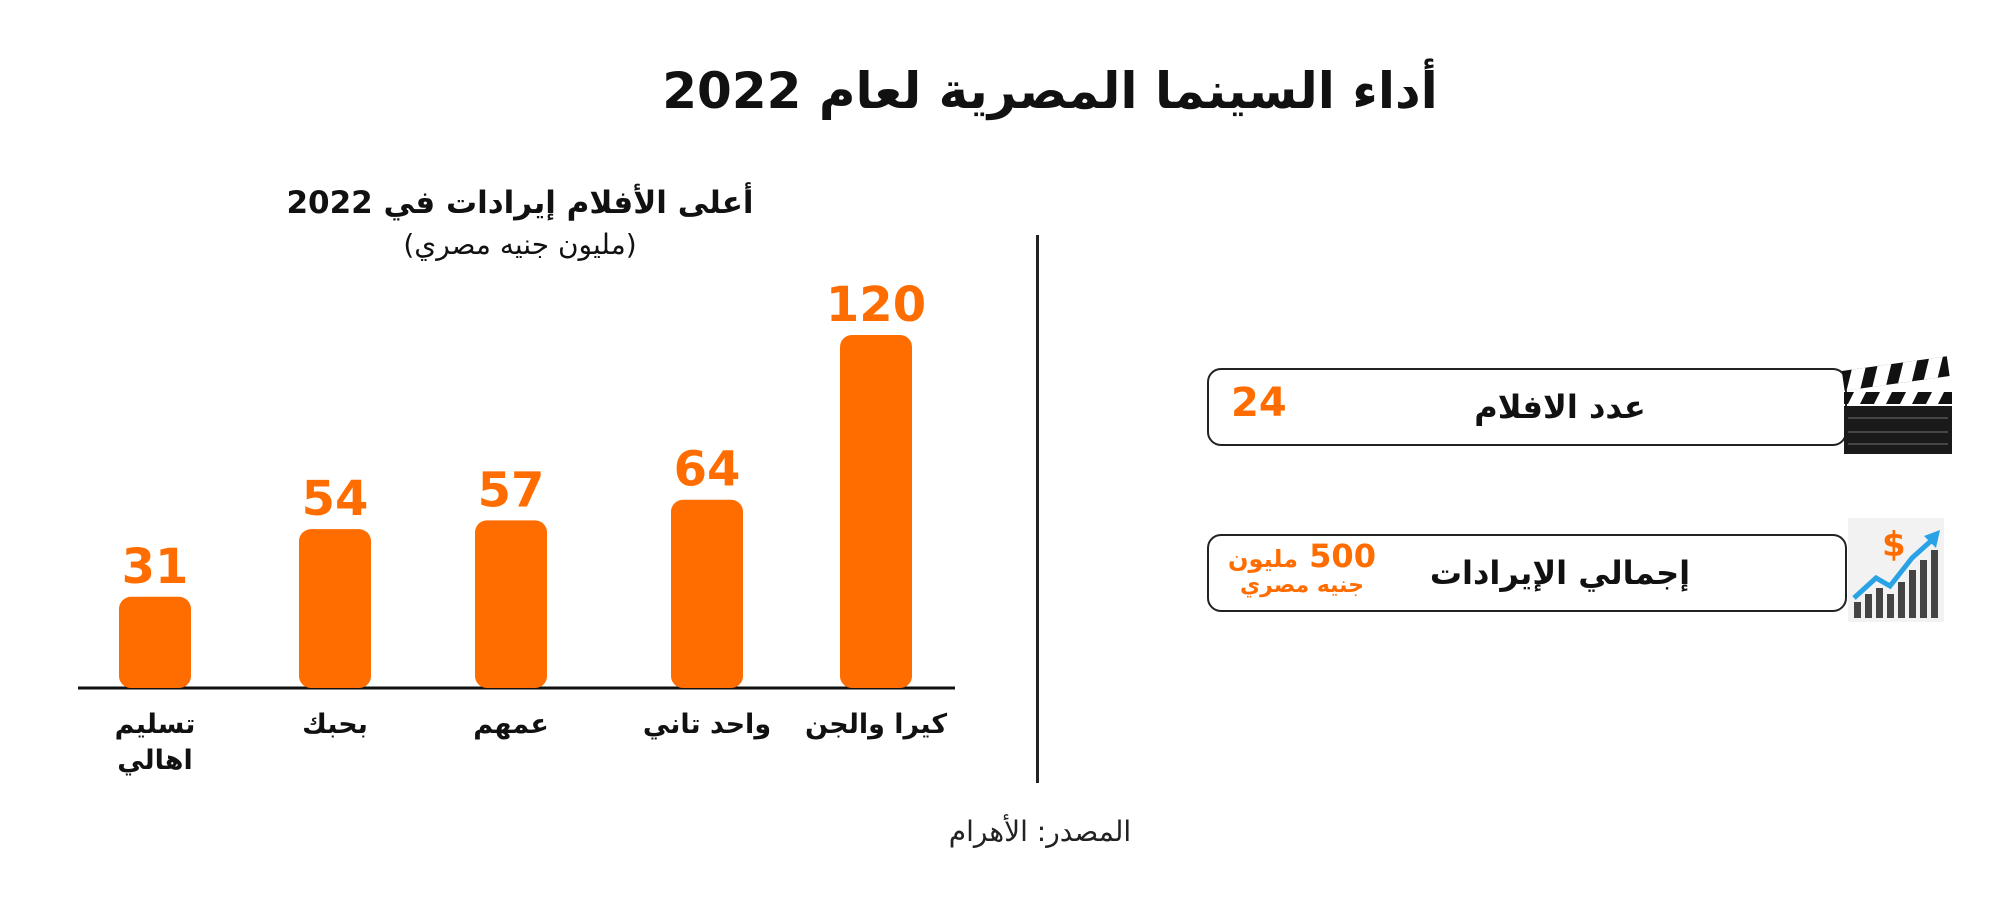 This screenshot has width=2000, height=900. What do you see at coordinates (155, 567) in the screenshot?
I see `bar-value-label-4: 31` at bounding box center [155, 567].